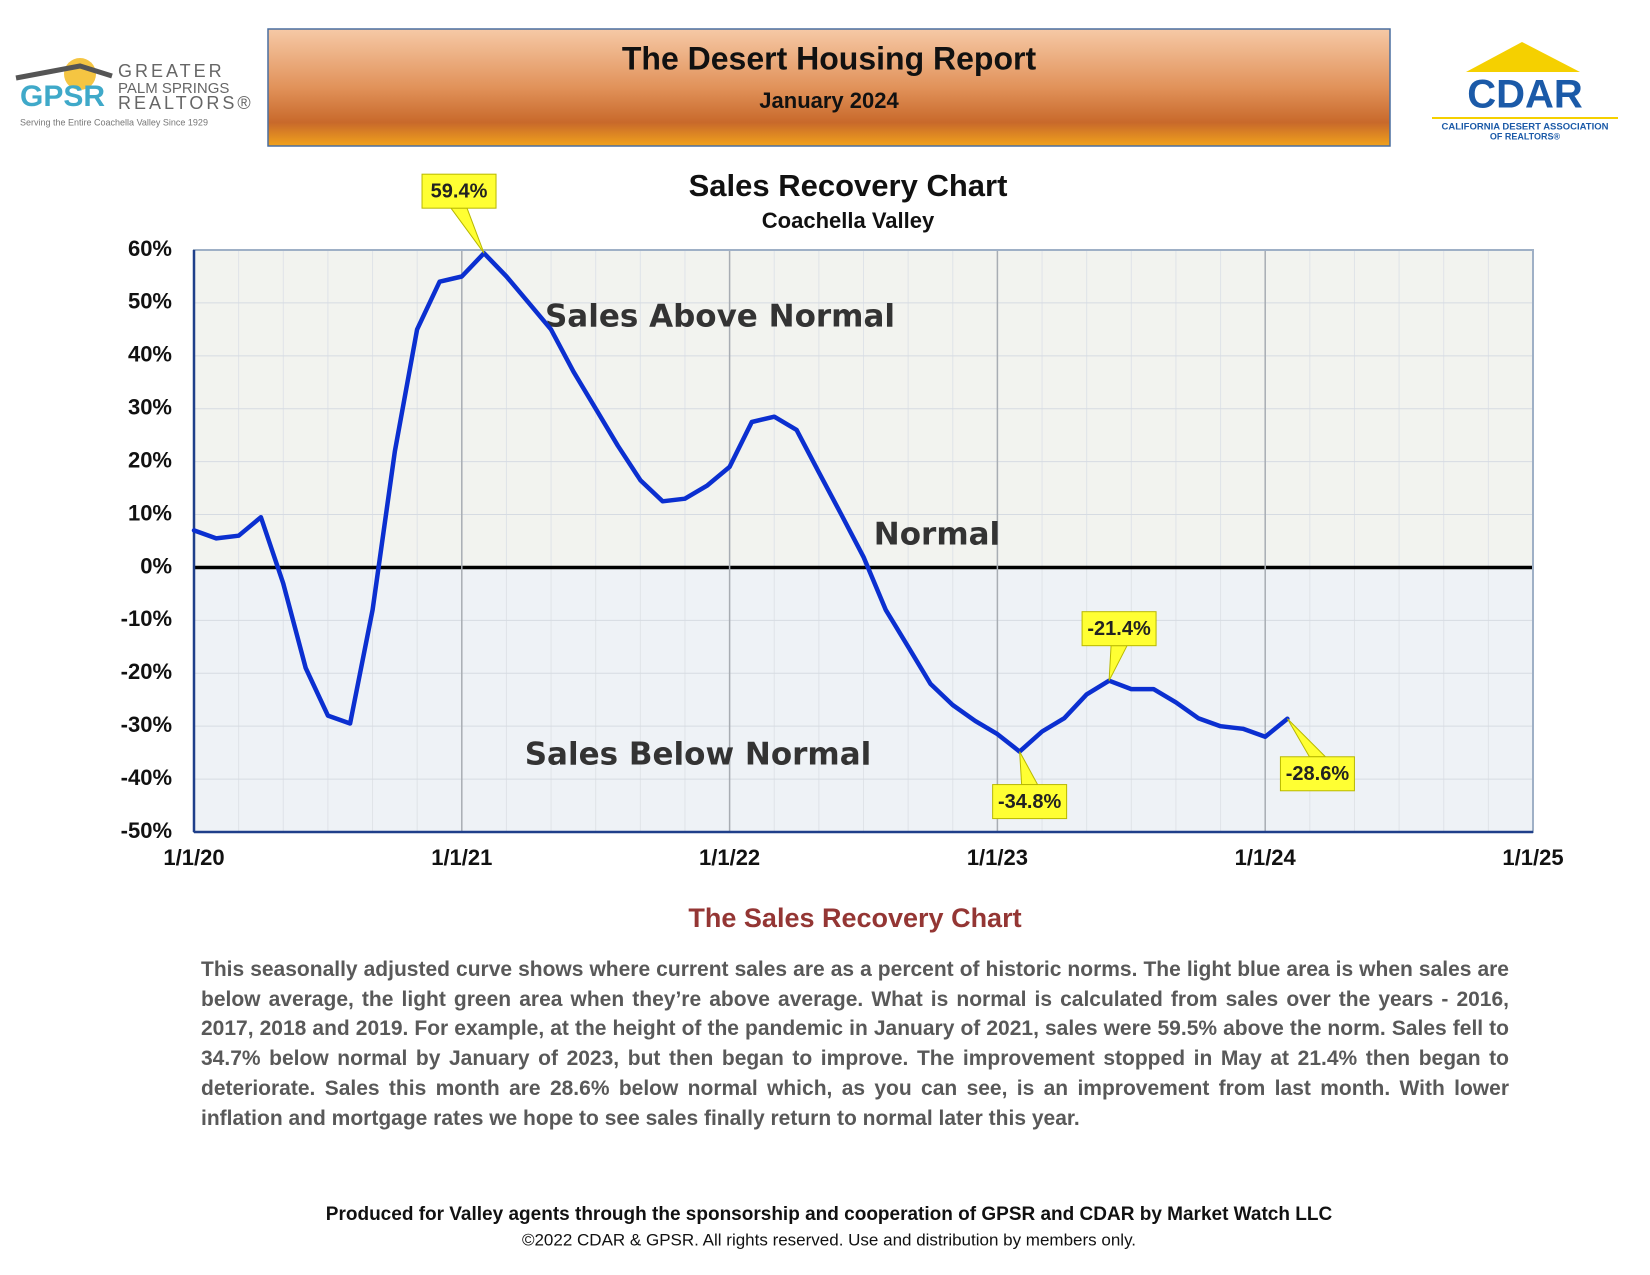  What do you see at coordinates (146, 777) in the screenshot?
I see `y-tick-label: -40%` at bounding box center [146, 777].